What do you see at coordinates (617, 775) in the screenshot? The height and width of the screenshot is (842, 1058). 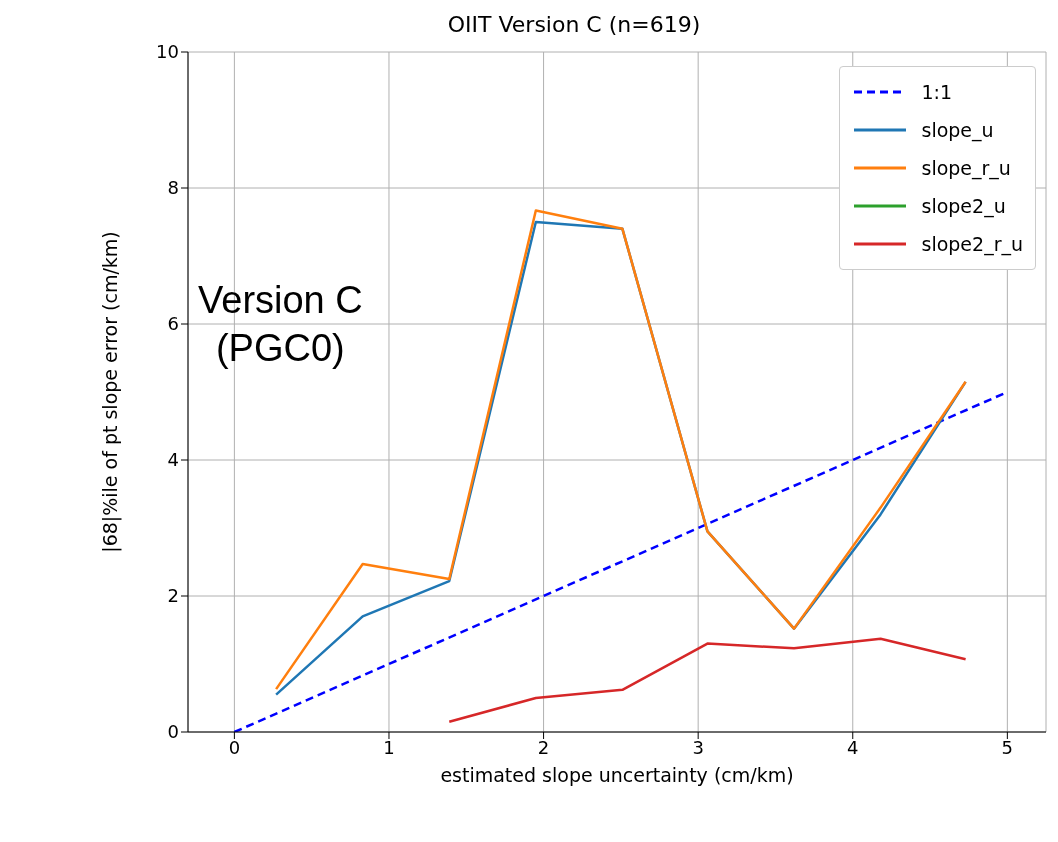 I see `x-axis-title: estimated slope uncertainty (cm/km)` at bounding box center [617, 775].